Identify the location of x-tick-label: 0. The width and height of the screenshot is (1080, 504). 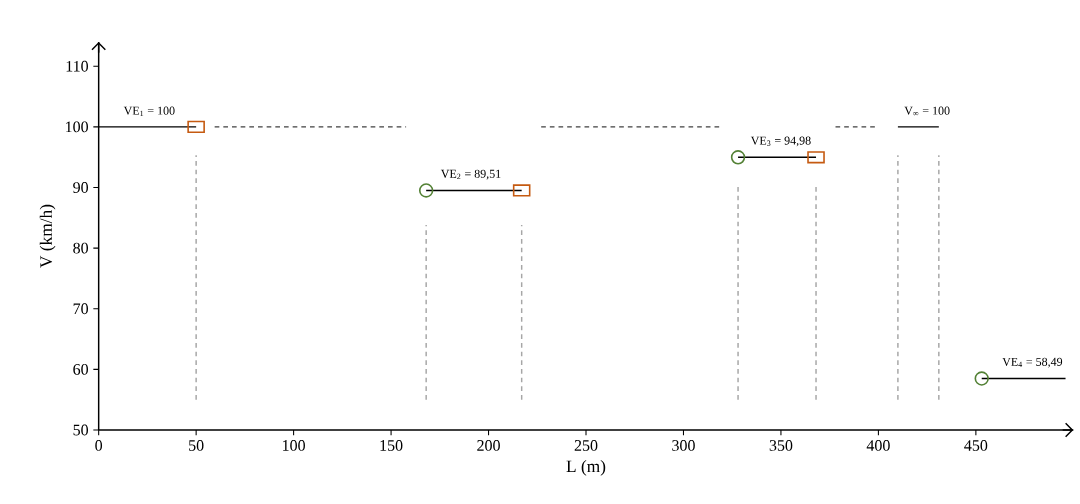
(99, 445).